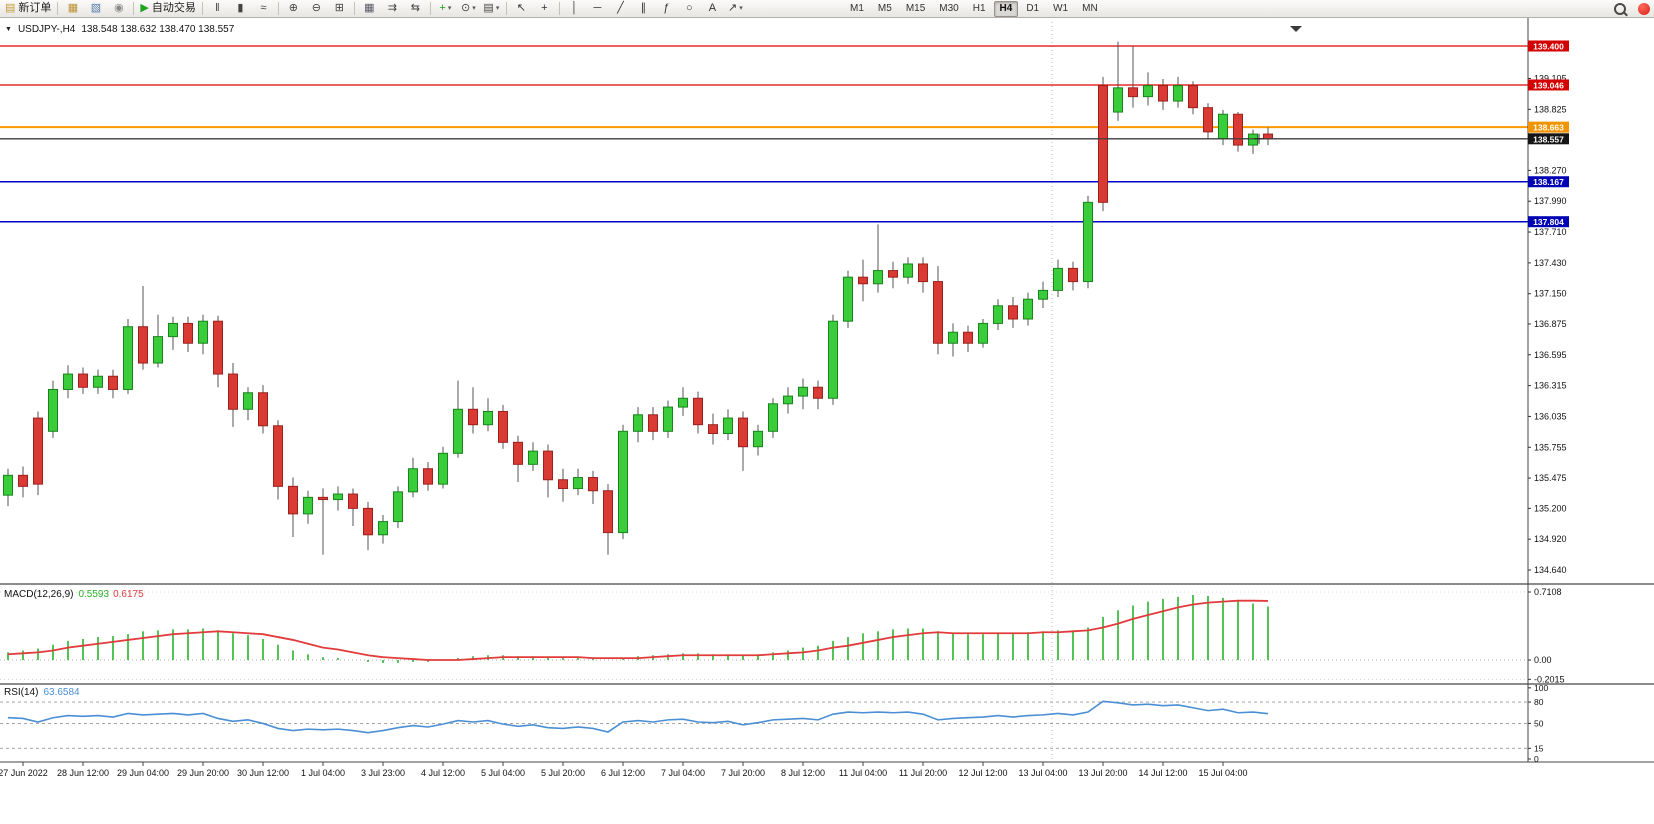  I want to click on timeframe-m5: M5, so click(884, 8).